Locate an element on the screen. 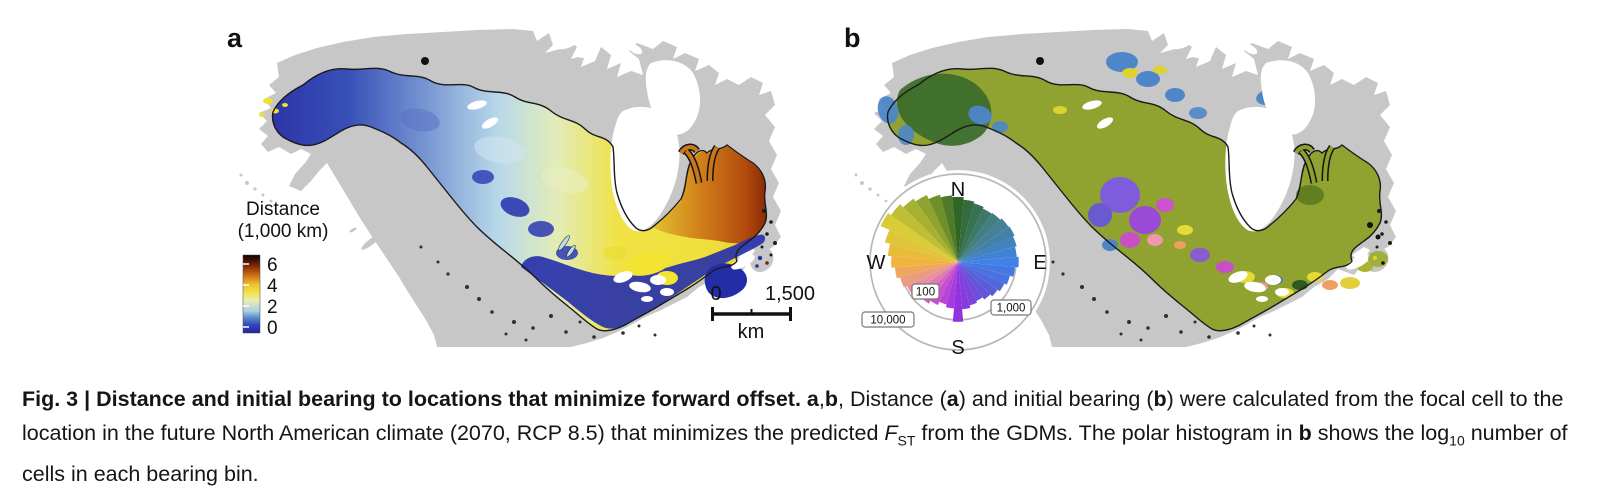 This screenshot has height=504, width=1602. legend-colorbar is located at coordinates (251, 294).